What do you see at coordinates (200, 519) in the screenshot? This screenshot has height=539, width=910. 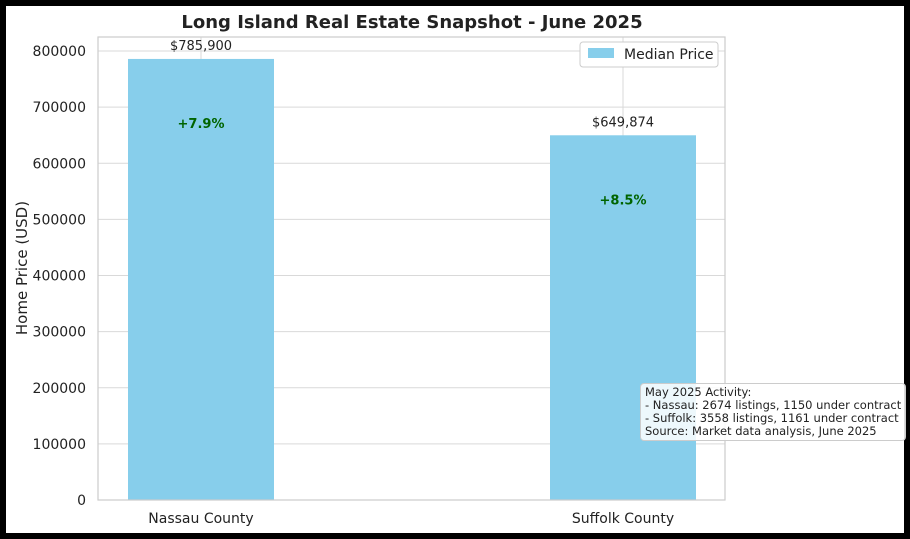 I see `x-tick-label: Nassau County` at bounding box center [200, 519].